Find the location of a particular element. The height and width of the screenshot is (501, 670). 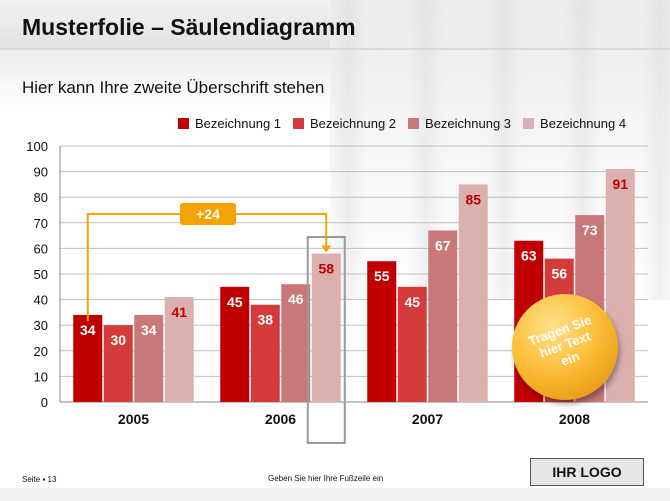

x-tick-label: 2005 is located at coordinates (133, 419).